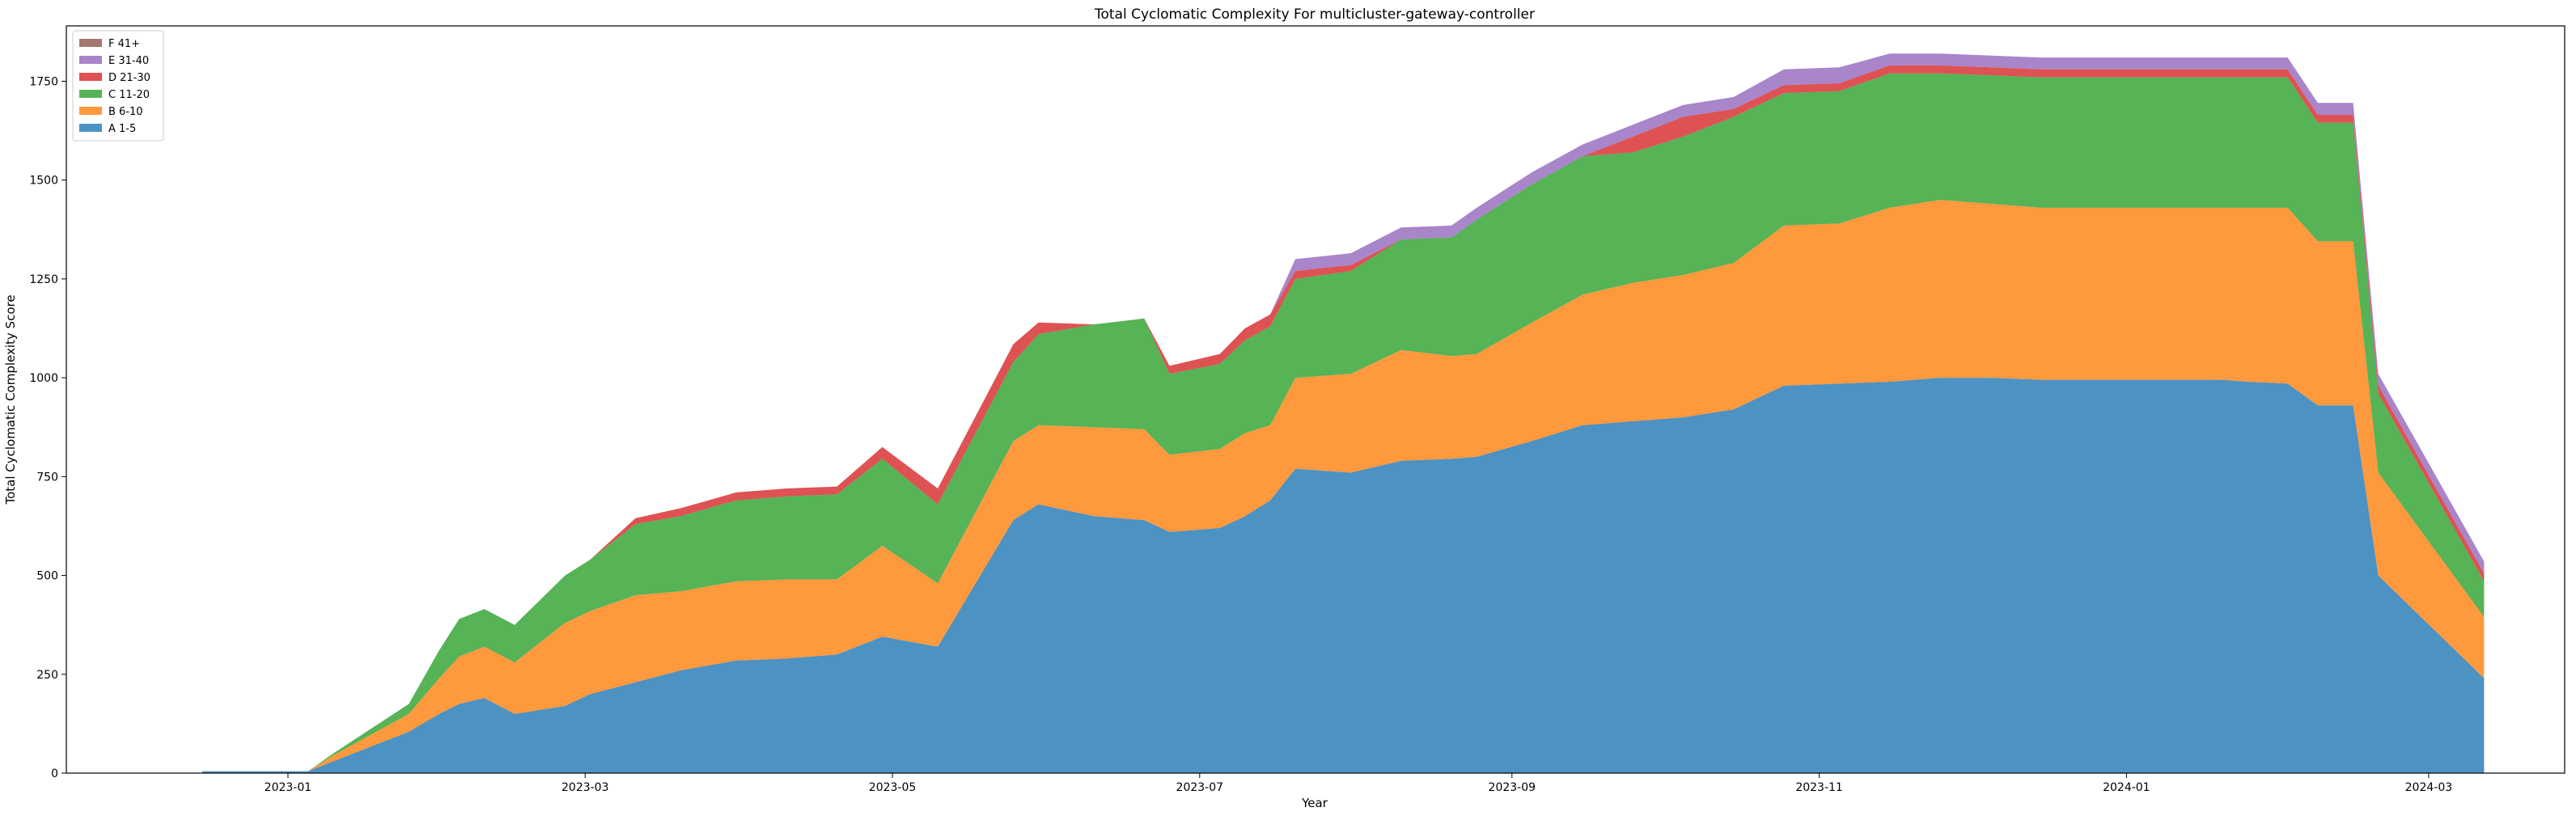 The width and height of the screenshot is (2576, 816). Describe the element at coordinates (54, 773) in the screenshot. I see `y-tick-label: 0` at that location.